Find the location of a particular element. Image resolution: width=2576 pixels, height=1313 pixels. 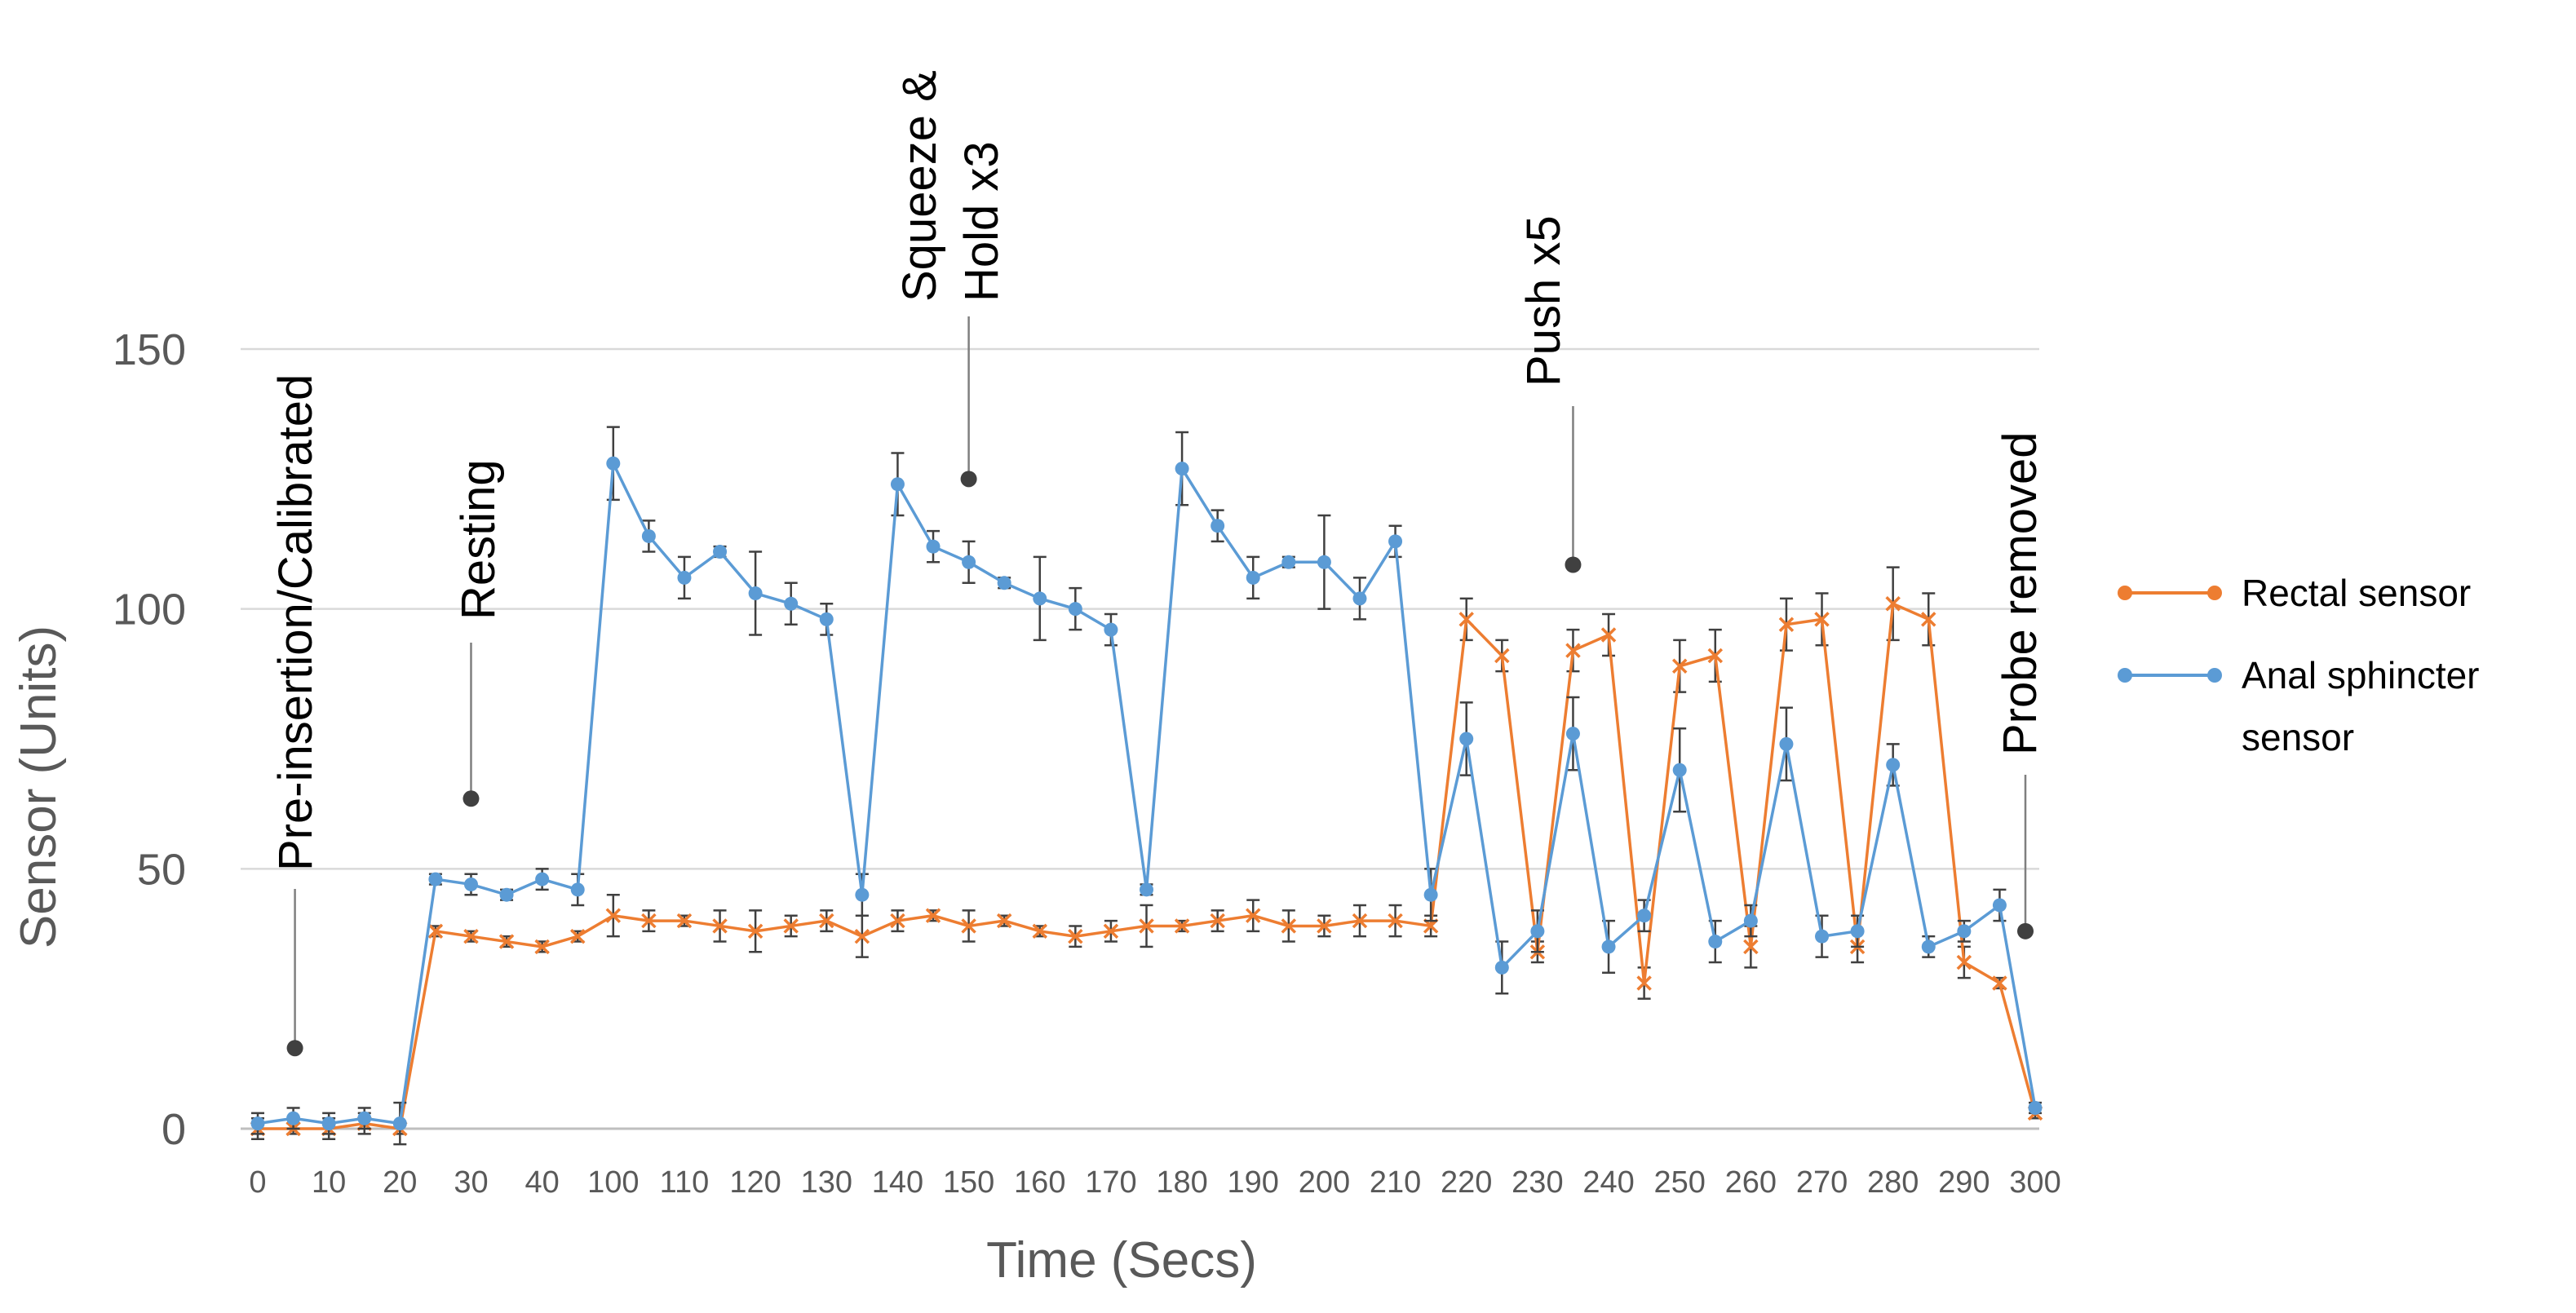

annotation-label-5: Probe removed is located at coordinates (2020, 593).